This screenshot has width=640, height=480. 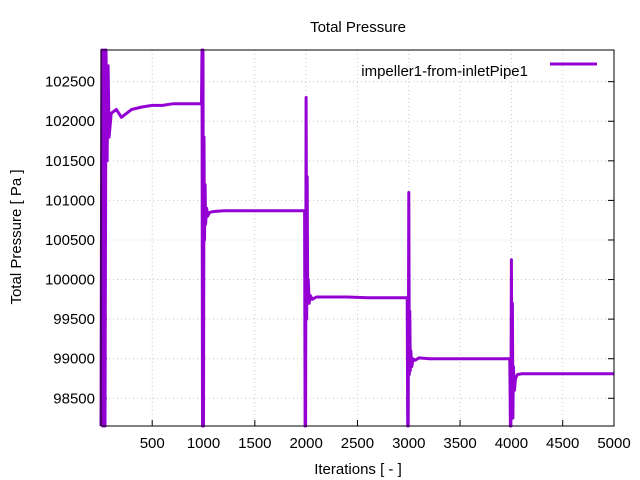 What do you see at coordinates (305, 443) in the screenshot?
I see `x-tick-label: 2000` at bounding box center [305, 443].